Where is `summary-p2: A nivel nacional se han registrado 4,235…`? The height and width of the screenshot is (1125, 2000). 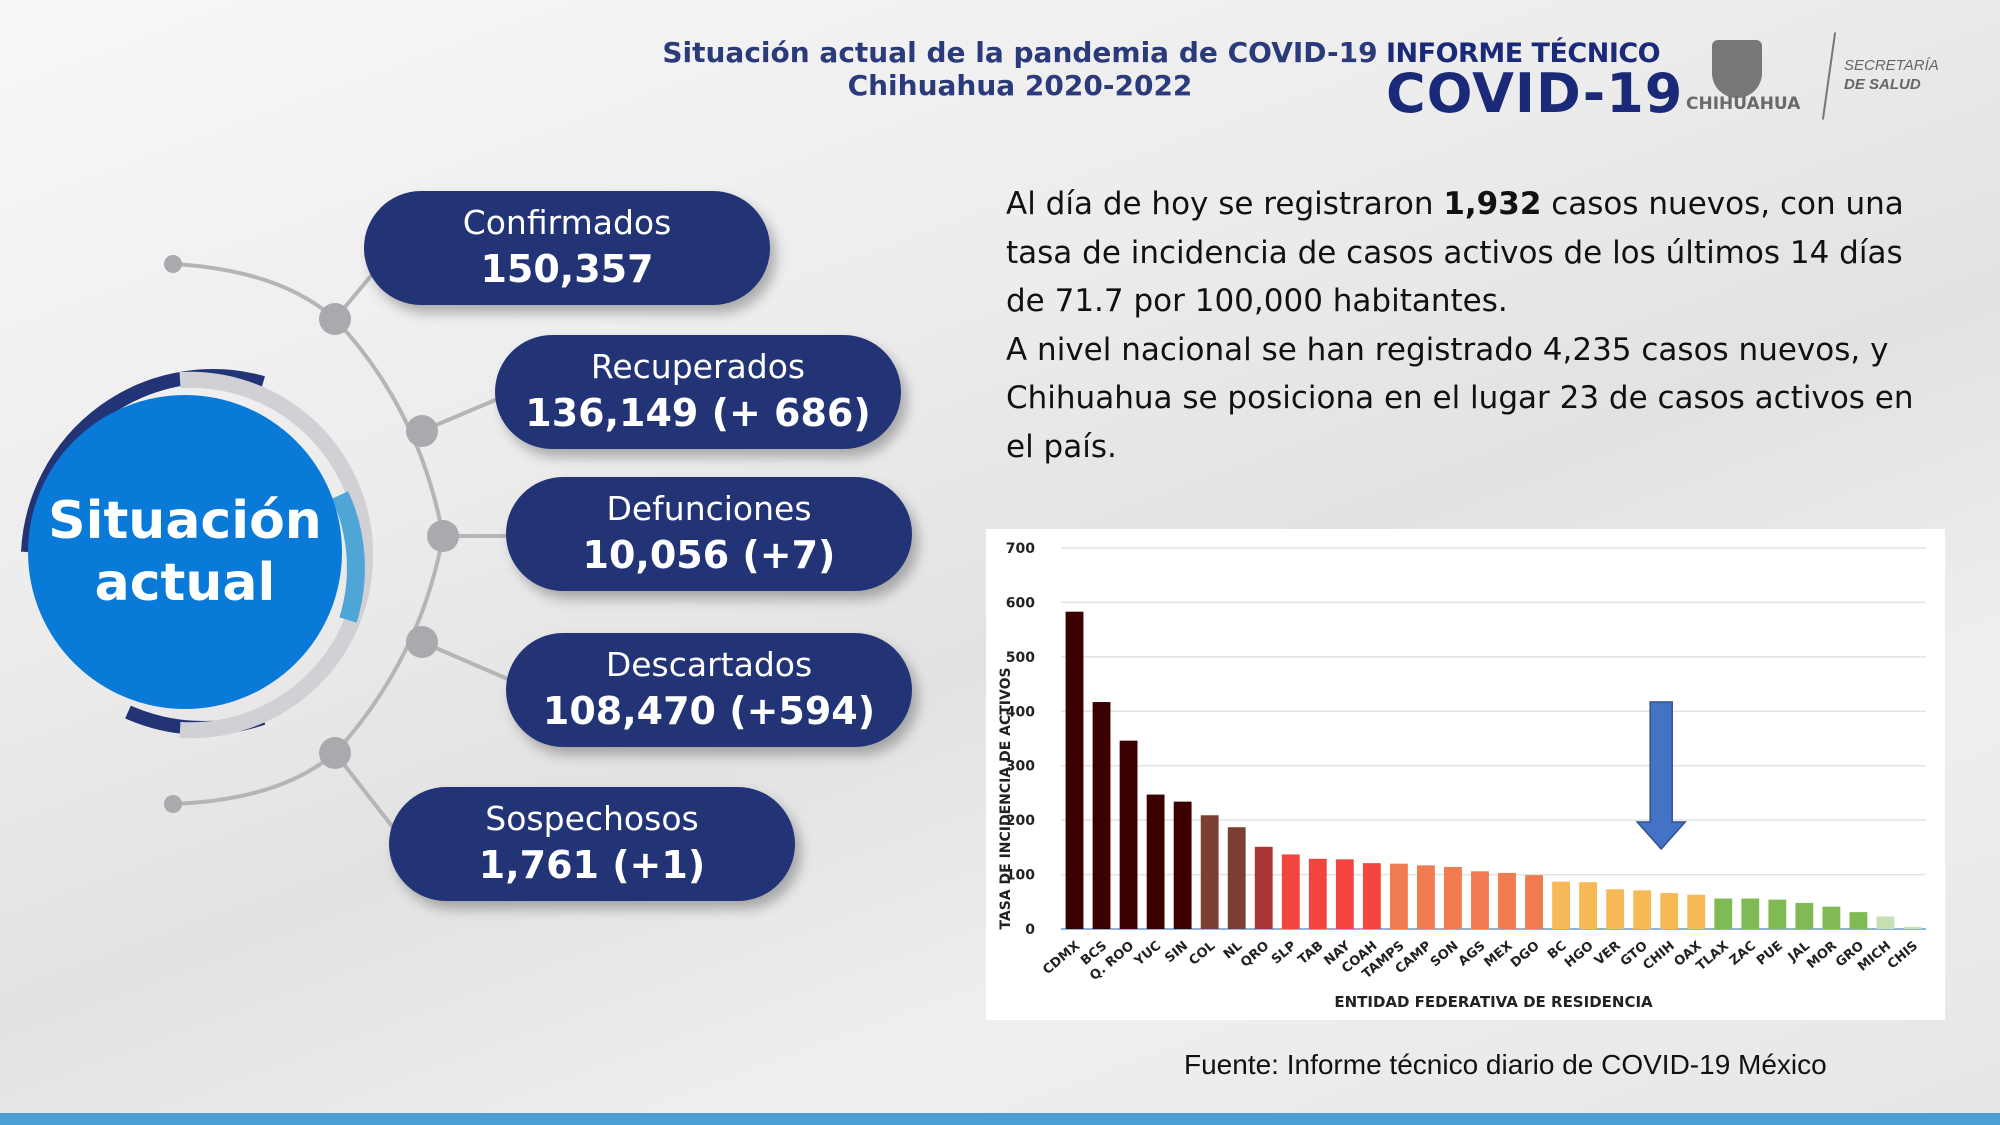 summary-p2: A nivel nacional se han registrado 4,235… is located at coordinates (1460, 398).